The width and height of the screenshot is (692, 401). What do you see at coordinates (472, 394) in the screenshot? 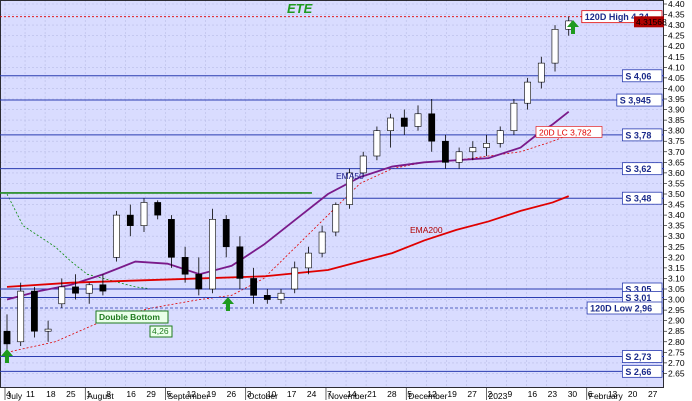
I see `x-day-label: 27` at bounding box center [472, 394].